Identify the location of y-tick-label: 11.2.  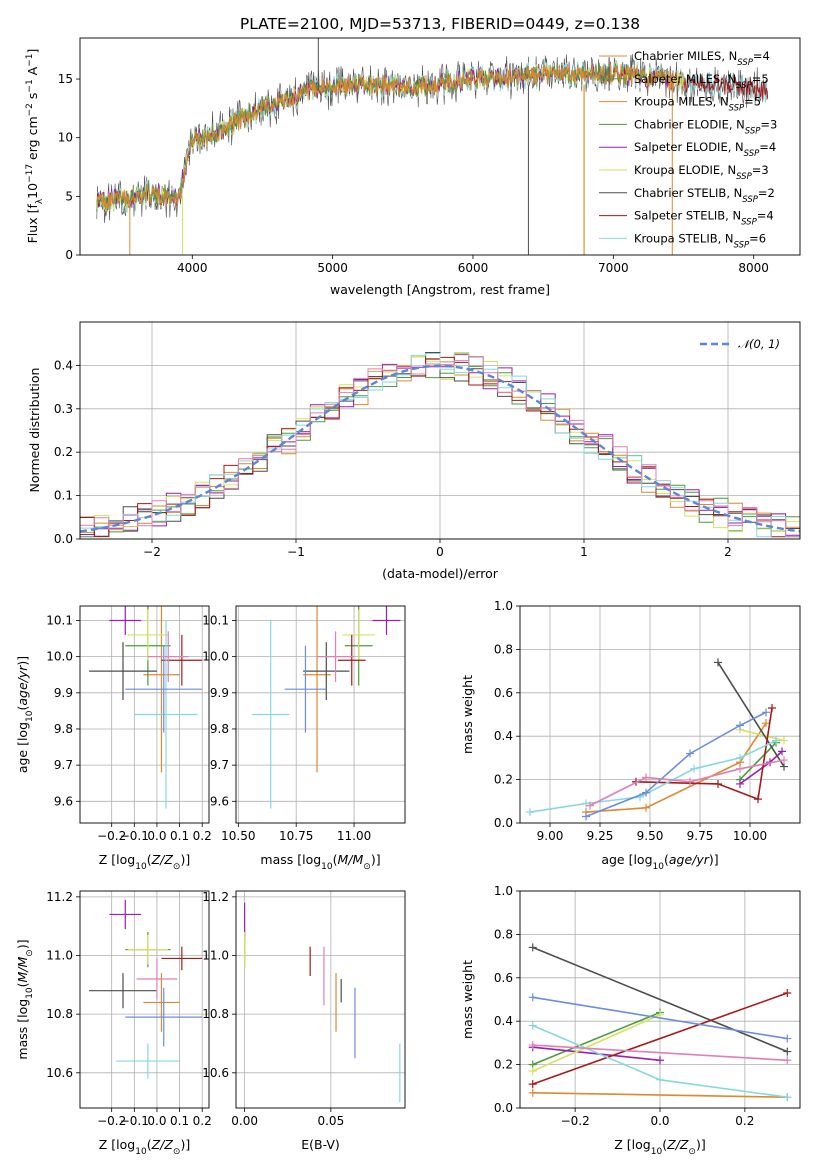
(215, 897).